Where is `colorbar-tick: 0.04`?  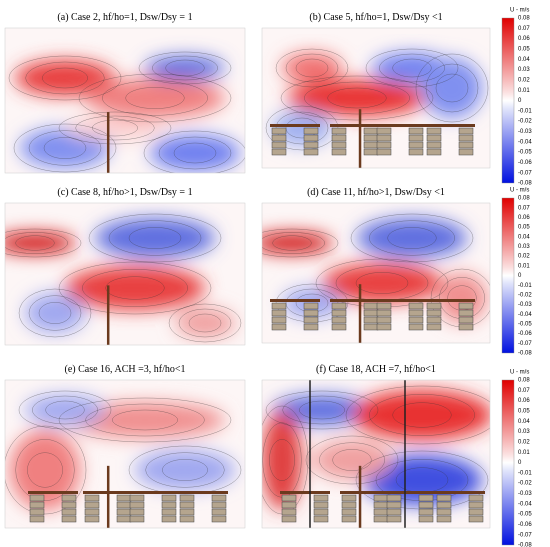 colorbar-tick: 0.04 is located at coordinates (524, 60).